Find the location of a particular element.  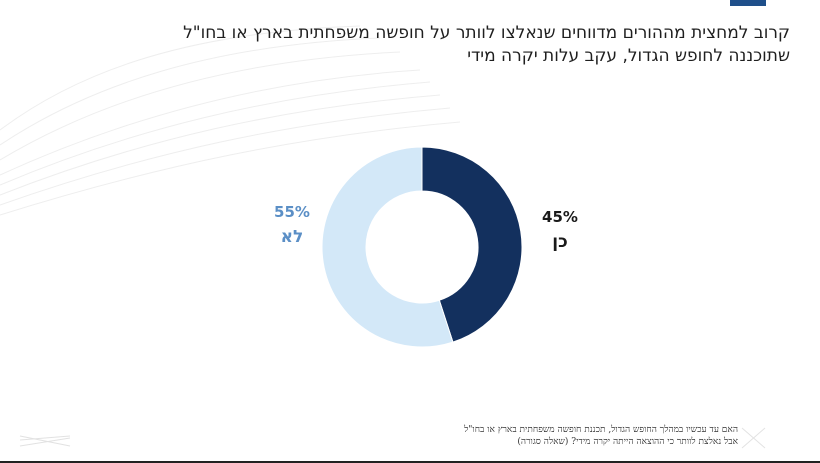

title-line-2: שתוכננה לחופש הגדול, עקב עלות יקרה מידי is located at coordinates (628, 56).